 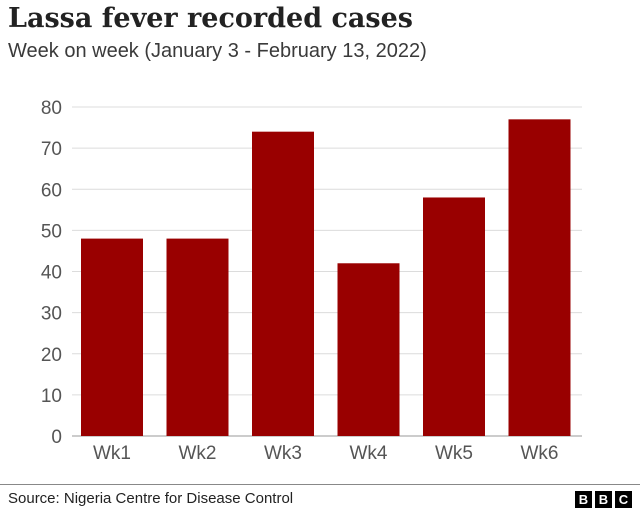 What do you see at coordinates (51, 396) in the screenshot?
I see `y-tick-label: 10` at bounding box center [51, 396].